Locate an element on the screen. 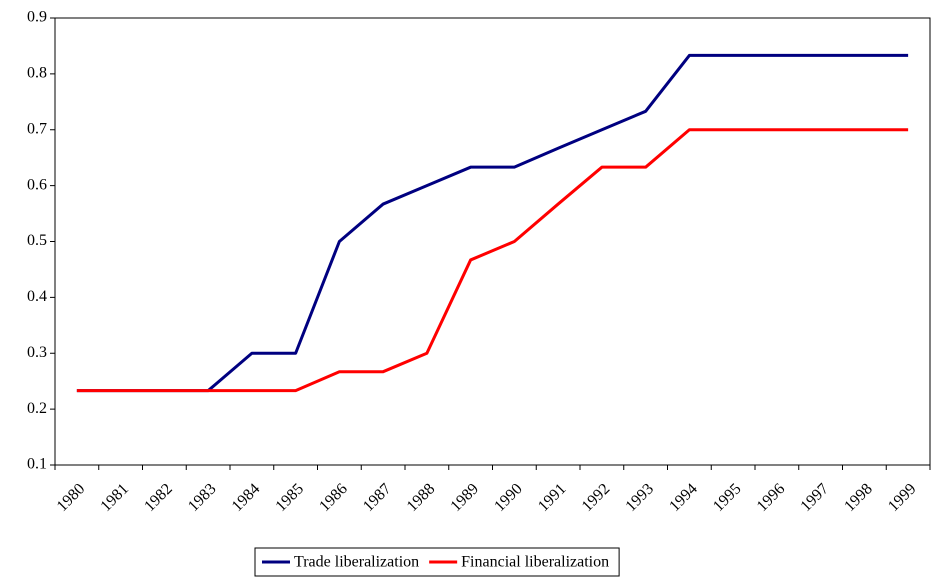  y-tick-label: 0.1 is located at coordinates (37, 464).